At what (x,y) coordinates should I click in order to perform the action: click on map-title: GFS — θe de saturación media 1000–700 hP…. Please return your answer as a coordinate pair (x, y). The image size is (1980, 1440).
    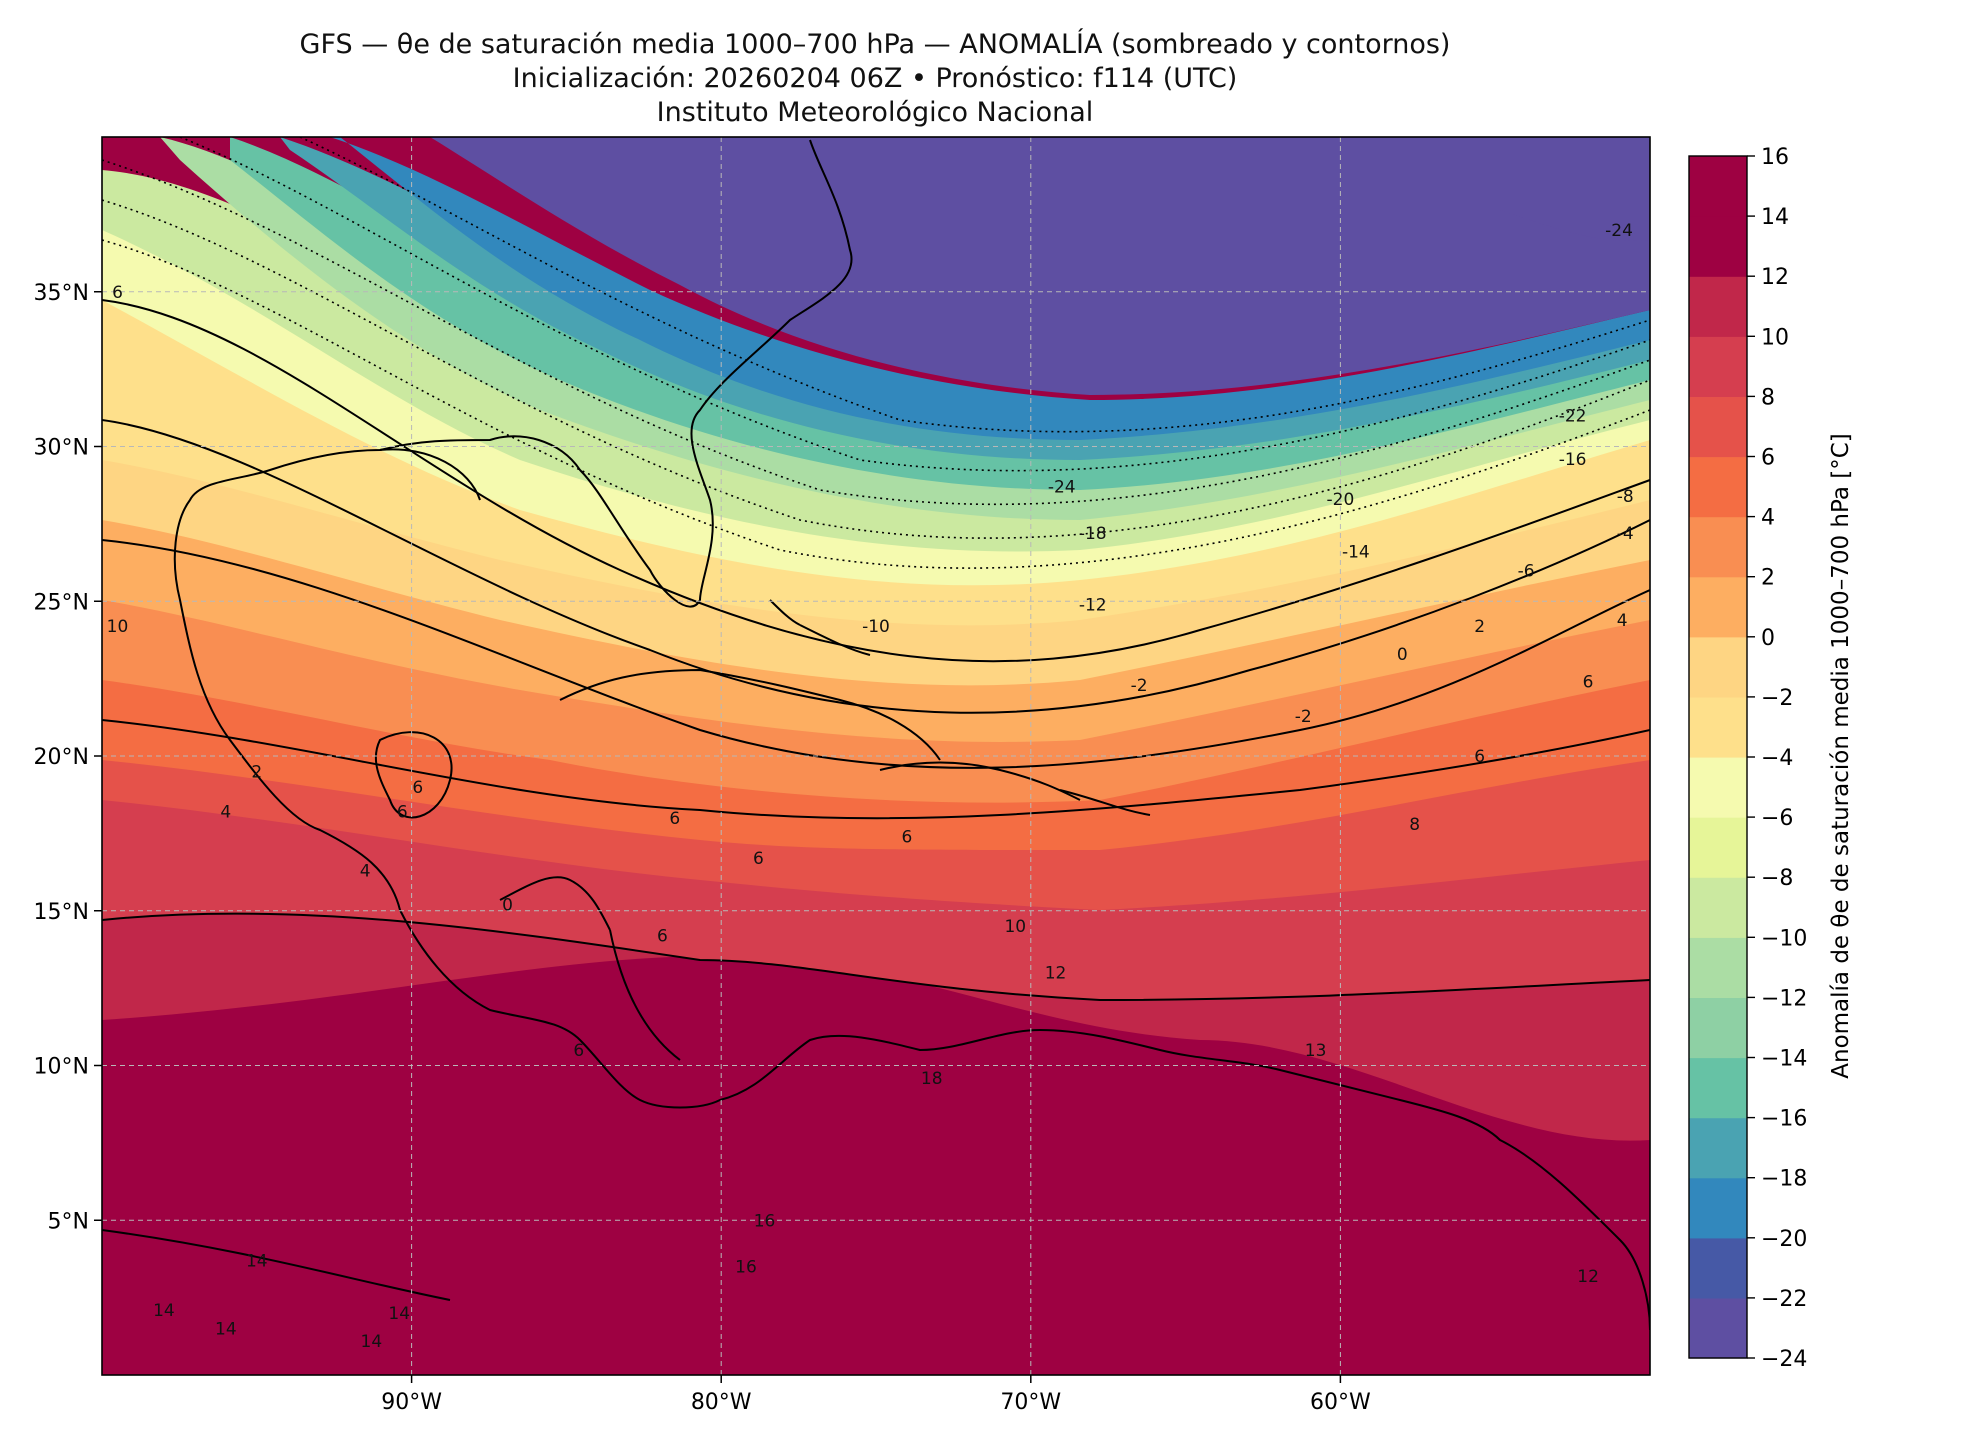
    Looking at the image, I should click on (875, 79).